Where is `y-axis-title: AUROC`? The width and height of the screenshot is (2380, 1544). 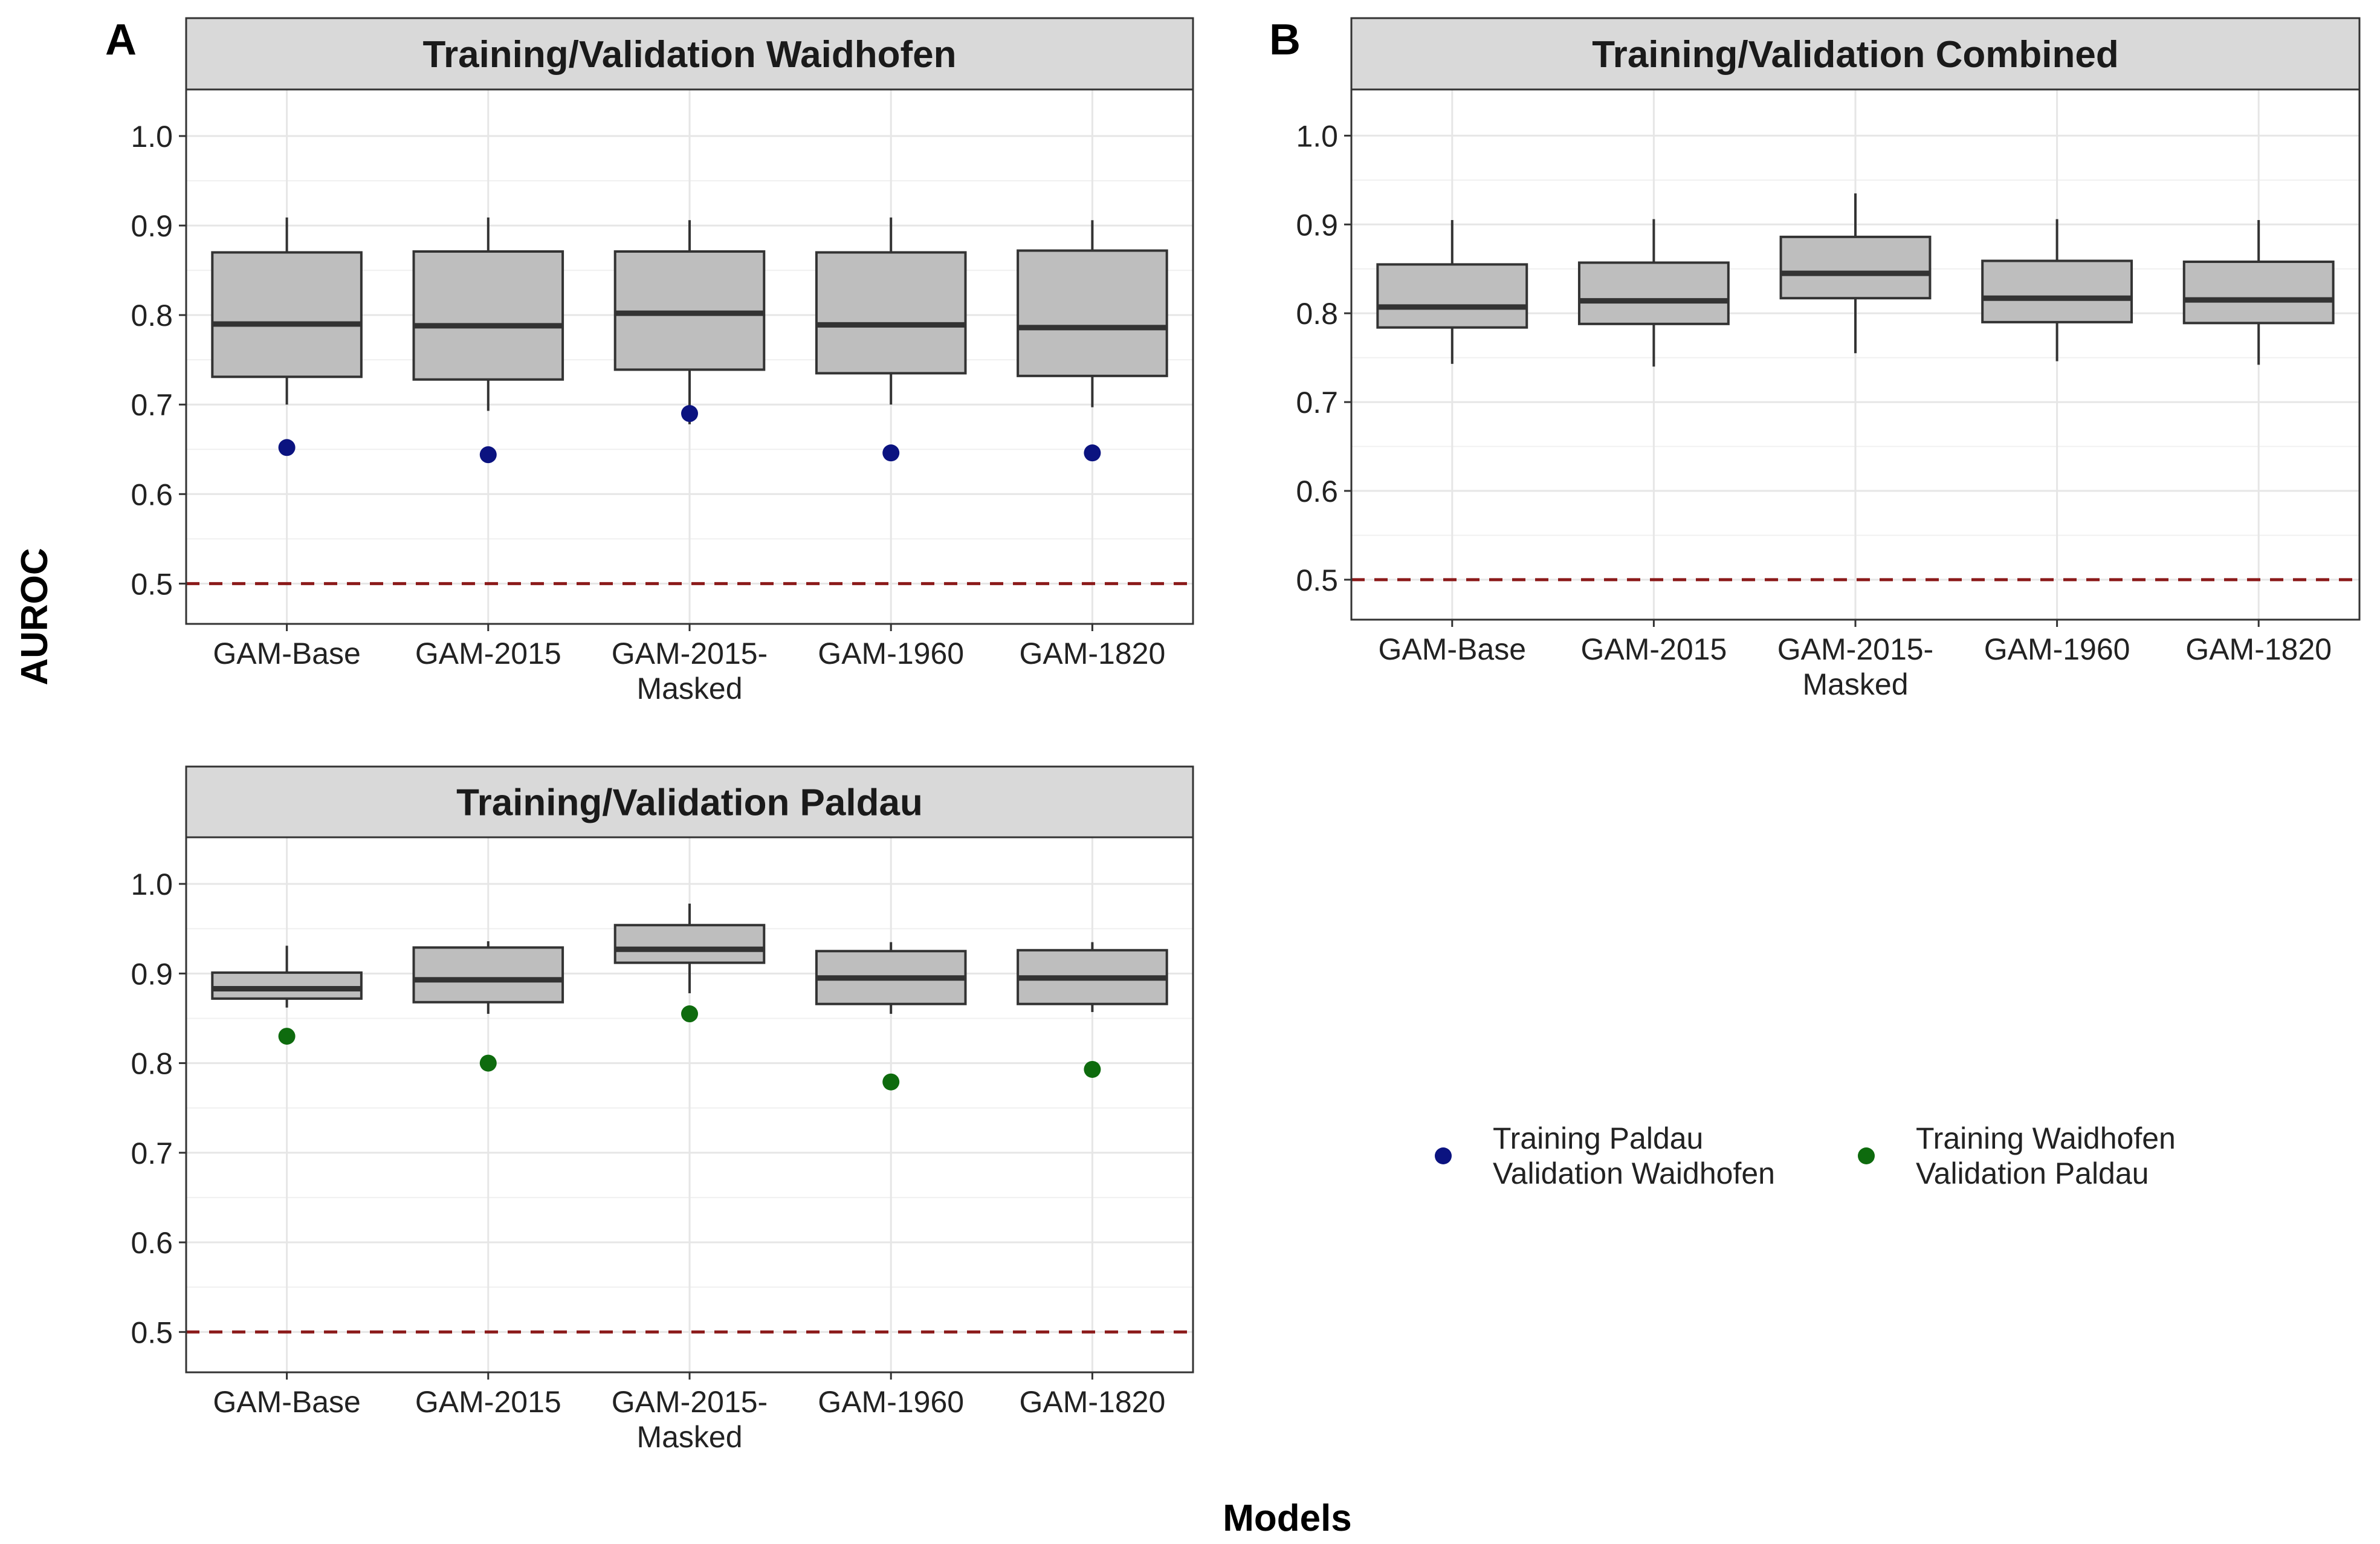 y-axis-title: AUROC is located at coordinates (35, 617).